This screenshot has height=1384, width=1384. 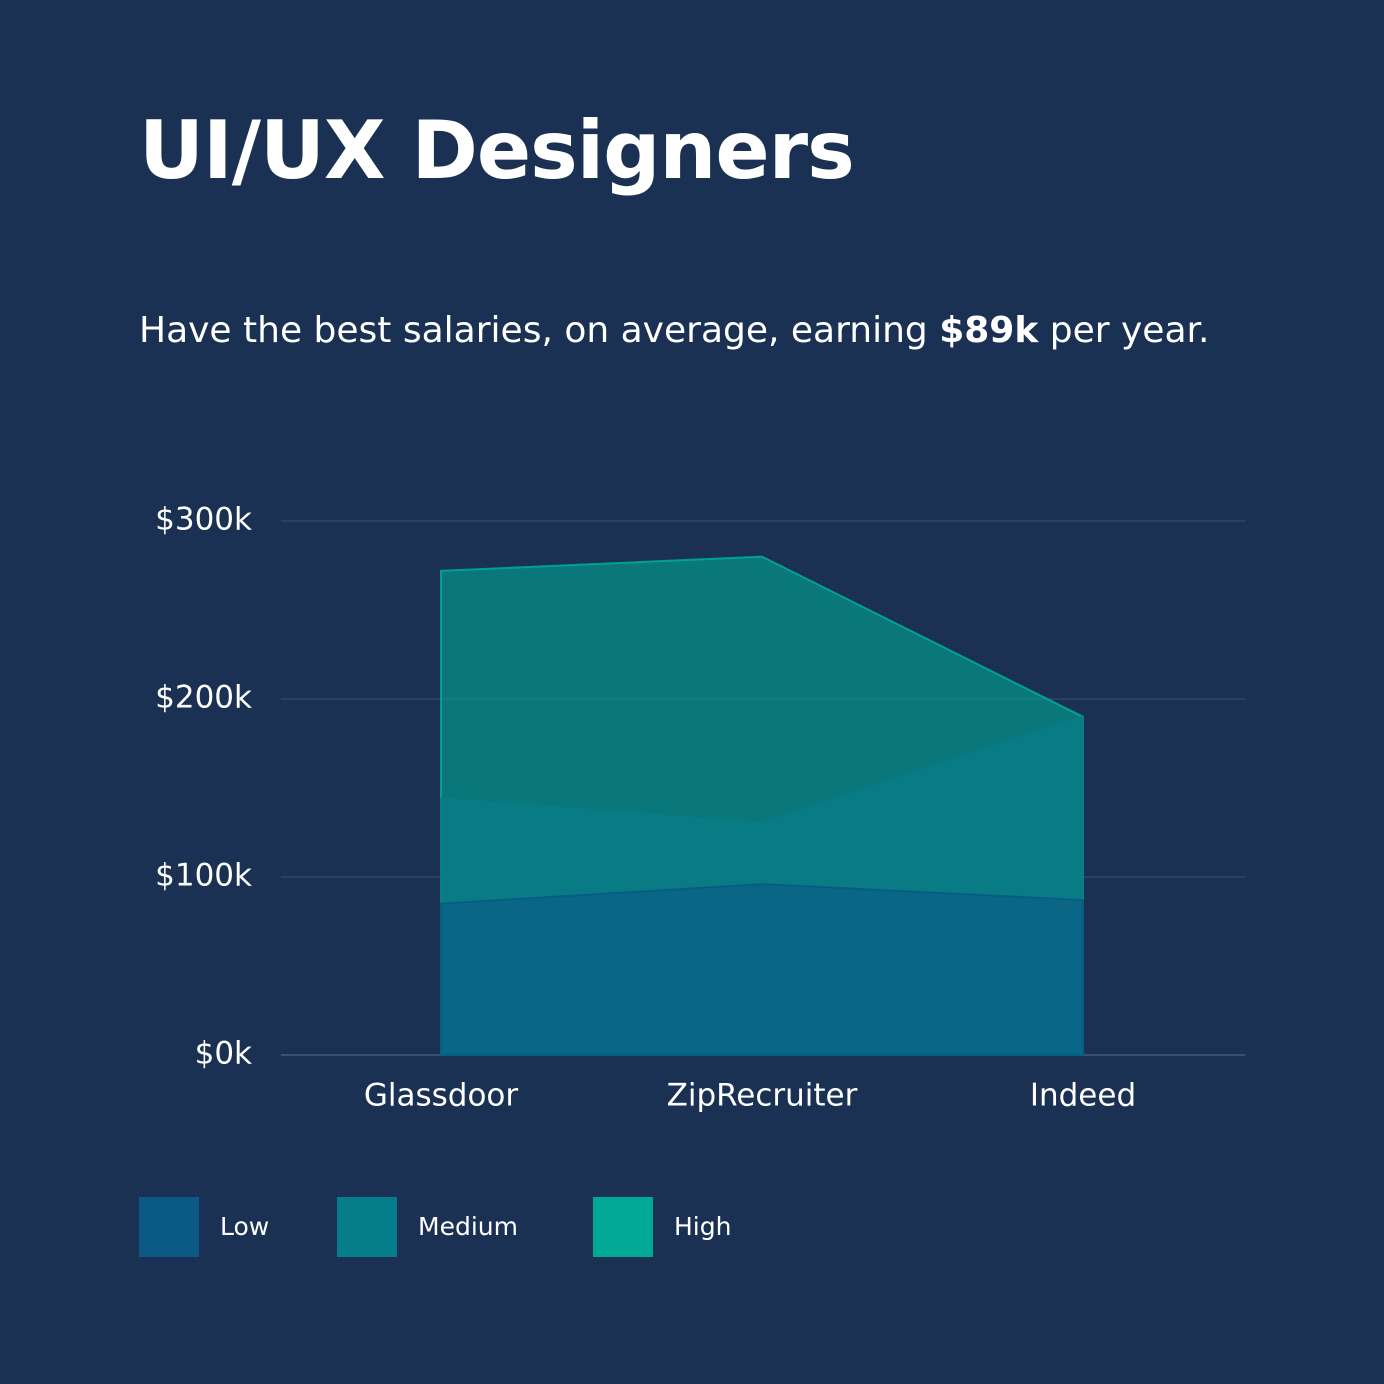 I want to click on y-tick-label: $0k, so click(x=223, y=1054).